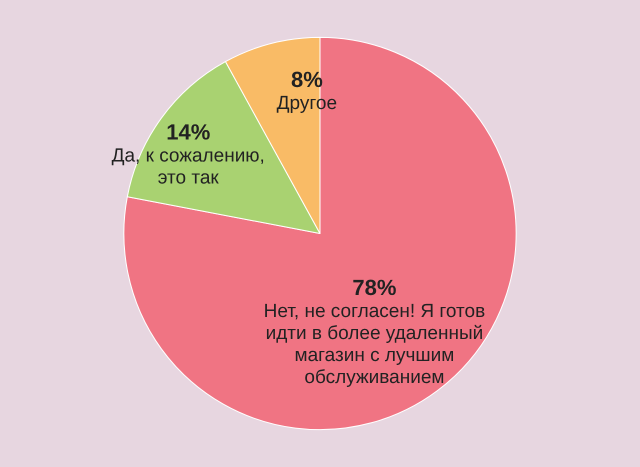  I want to click on data-label: 78%, so click(374, 287).